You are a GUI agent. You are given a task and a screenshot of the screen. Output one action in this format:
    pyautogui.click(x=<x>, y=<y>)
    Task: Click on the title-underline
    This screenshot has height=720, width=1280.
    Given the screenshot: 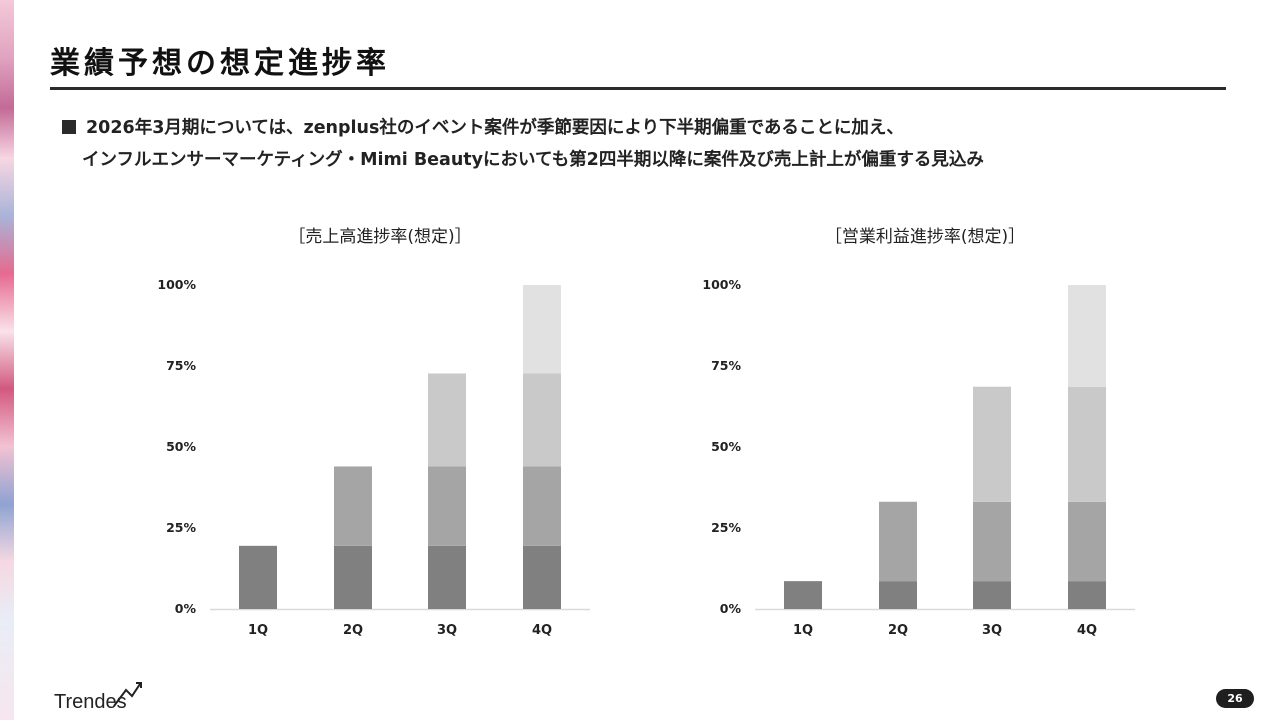 What is the action you would take?
    pyautogui.click(x=638, y=88)
    